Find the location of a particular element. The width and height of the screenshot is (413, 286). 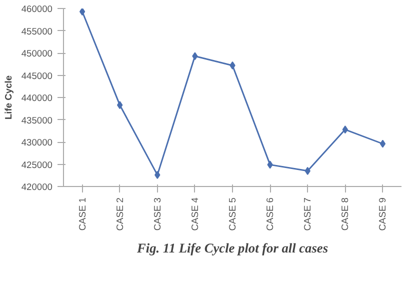

x-tick-label: CASE 5 is located at coordinates (233, 214).